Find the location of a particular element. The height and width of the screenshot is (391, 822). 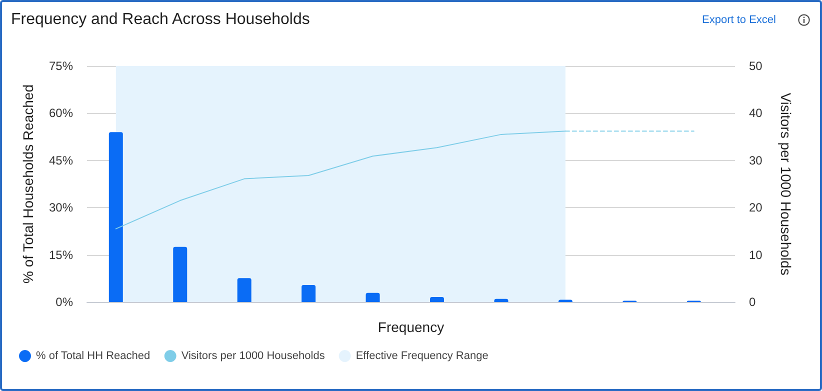

y2-tick-label: 30 is located at coordinates (756, 160).